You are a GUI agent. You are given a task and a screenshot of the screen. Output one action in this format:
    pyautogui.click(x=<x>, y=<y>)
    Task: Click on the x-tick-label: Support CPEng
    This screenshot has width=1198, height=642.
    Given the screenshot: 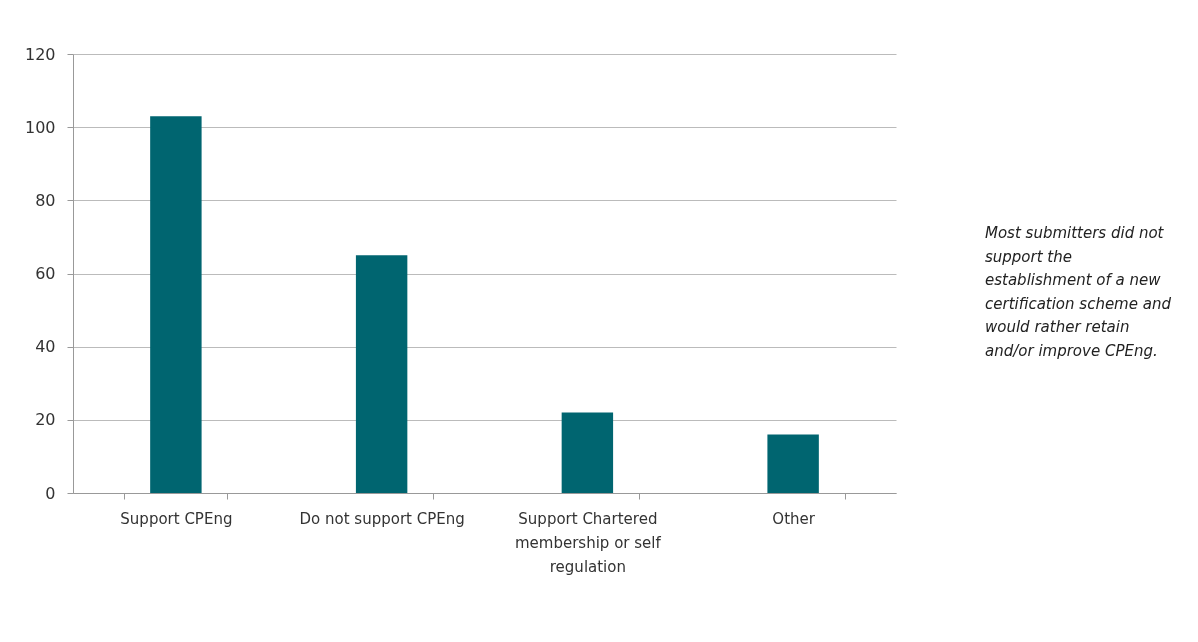 What is the action you would take?
    pyautogui.click(x=176, y=518)
    